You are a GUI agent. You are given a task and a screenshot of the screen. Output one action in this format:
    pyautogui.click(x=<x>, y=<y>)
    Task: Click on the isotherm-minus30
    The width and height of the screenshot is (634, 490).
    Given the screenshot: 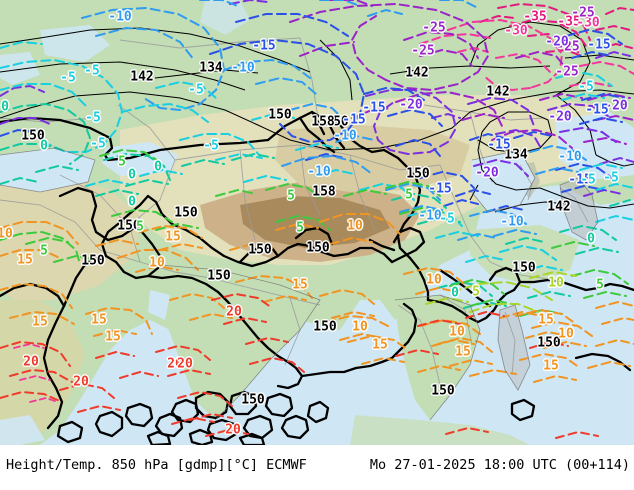 What is the action you would take?
    pyautogui.click(x=526, y=55)
    